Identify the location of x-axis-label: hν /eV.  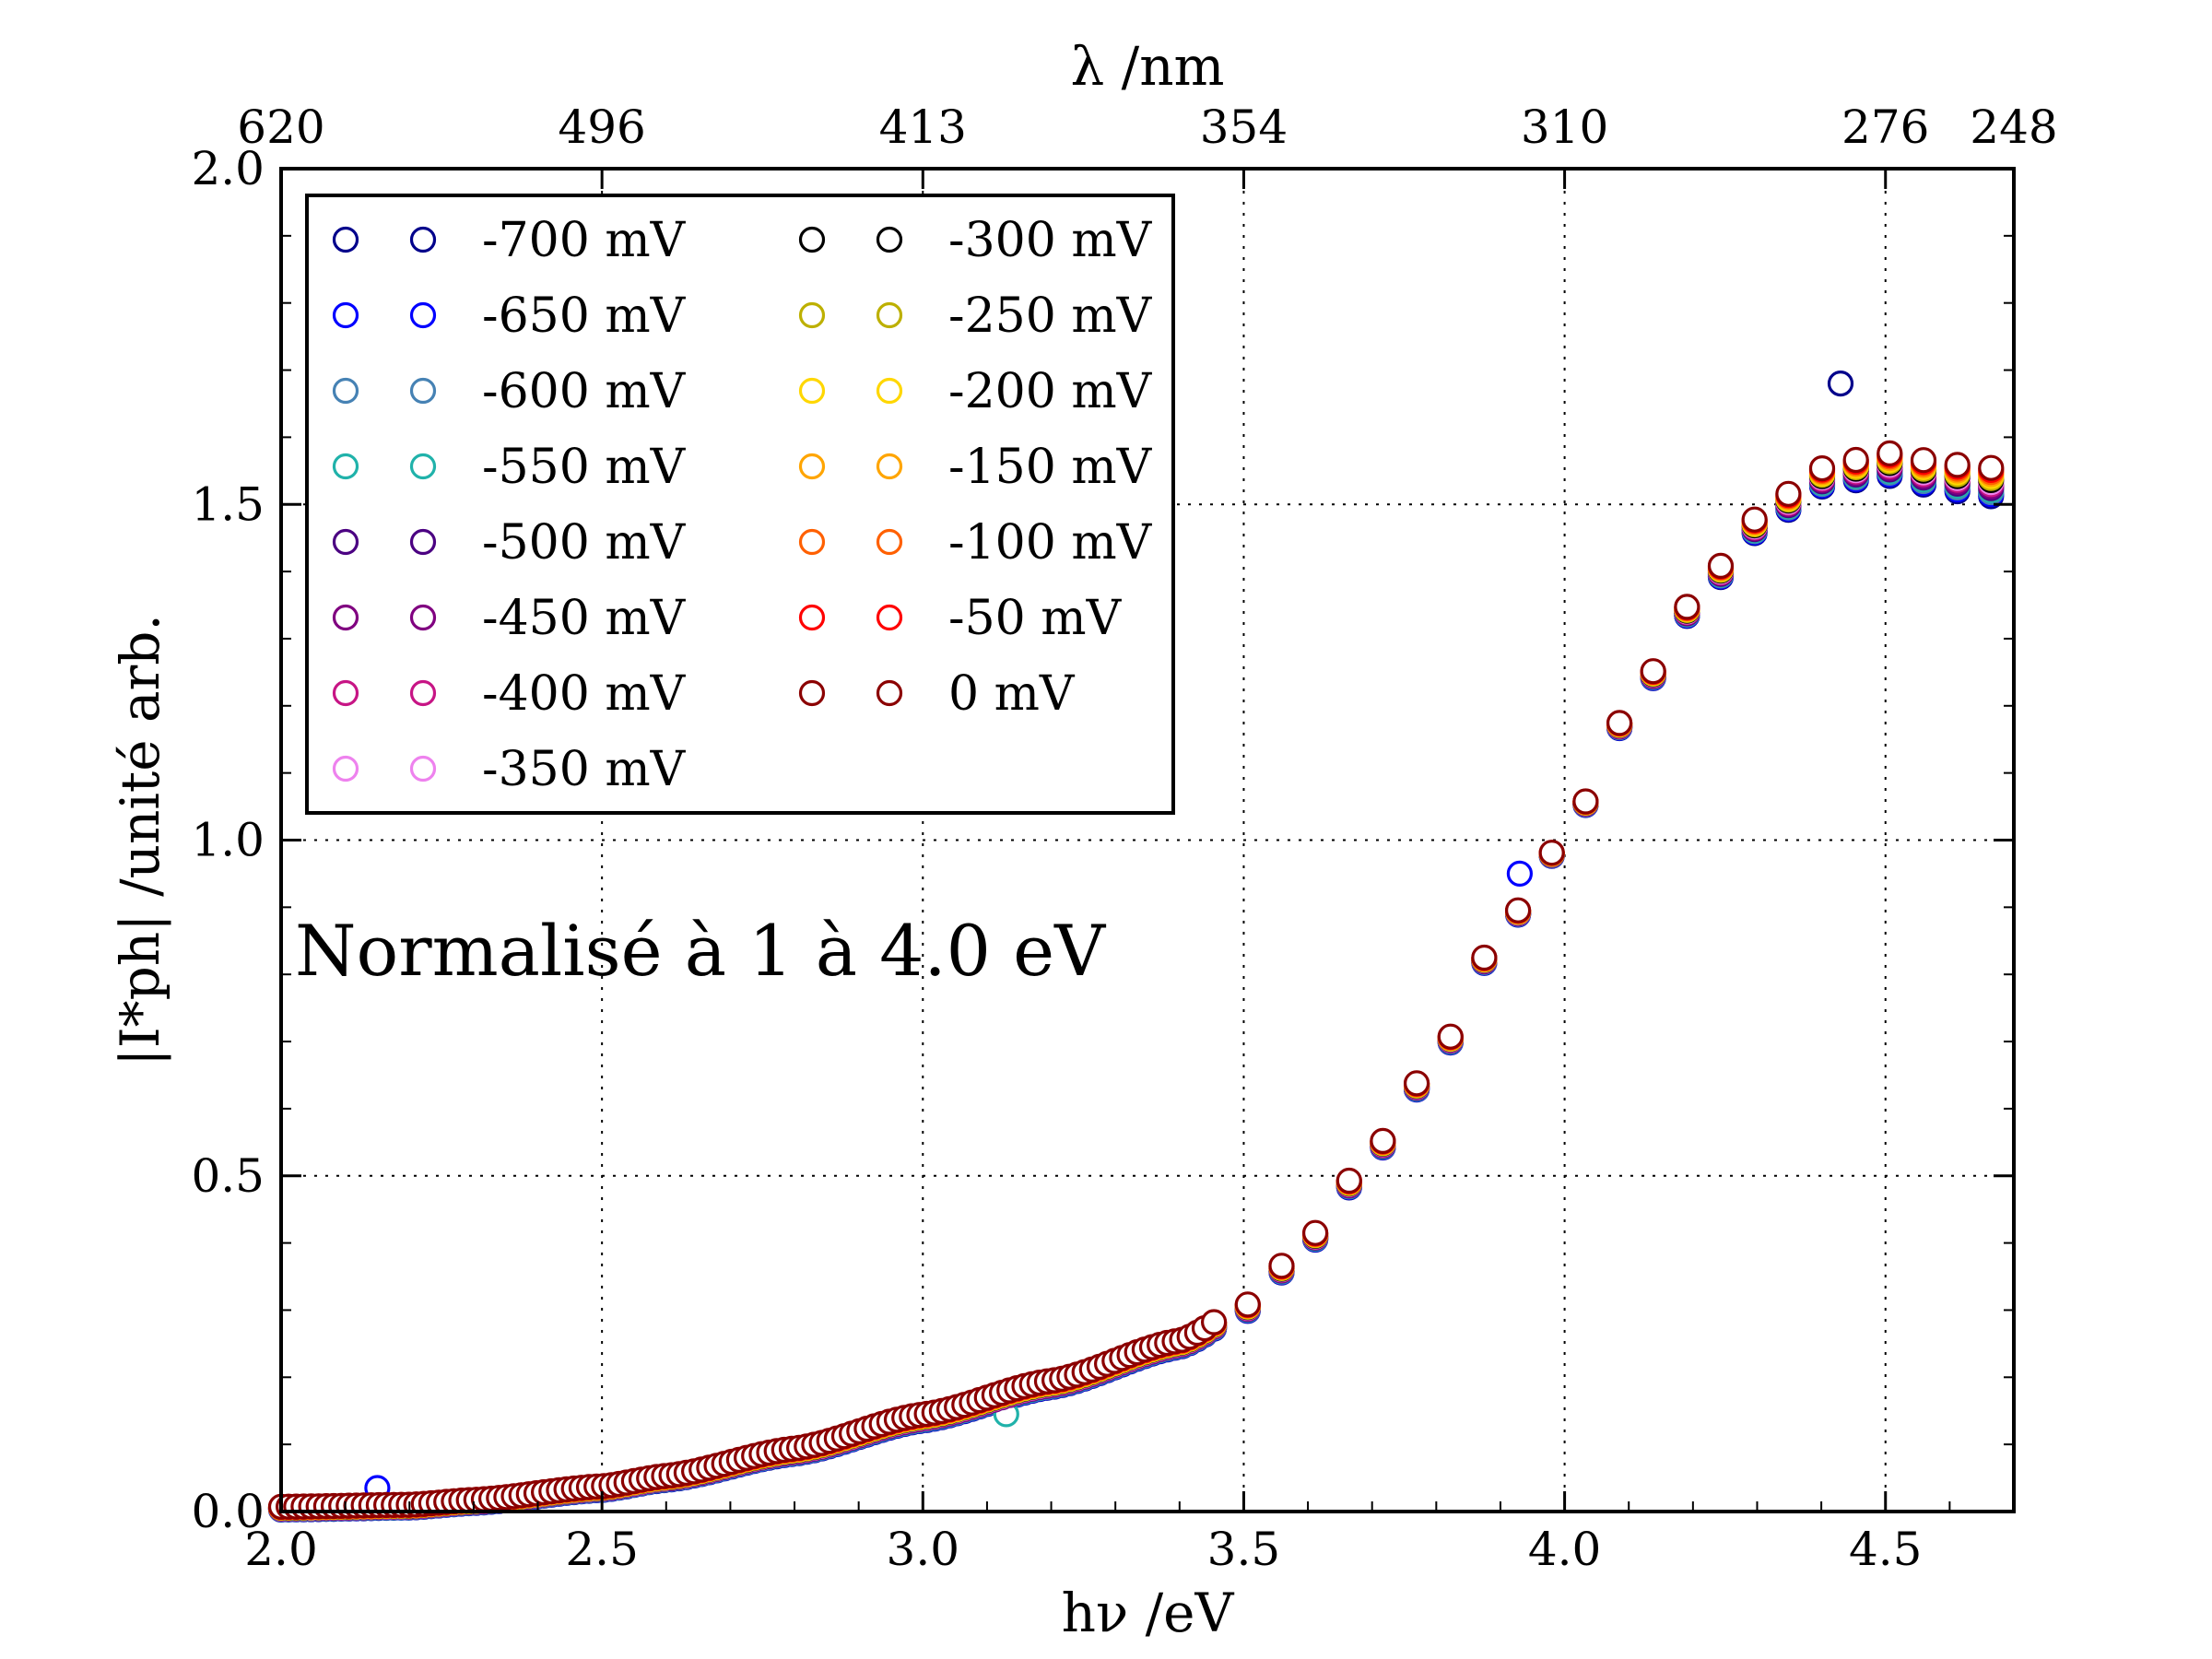
(1148, 1613).